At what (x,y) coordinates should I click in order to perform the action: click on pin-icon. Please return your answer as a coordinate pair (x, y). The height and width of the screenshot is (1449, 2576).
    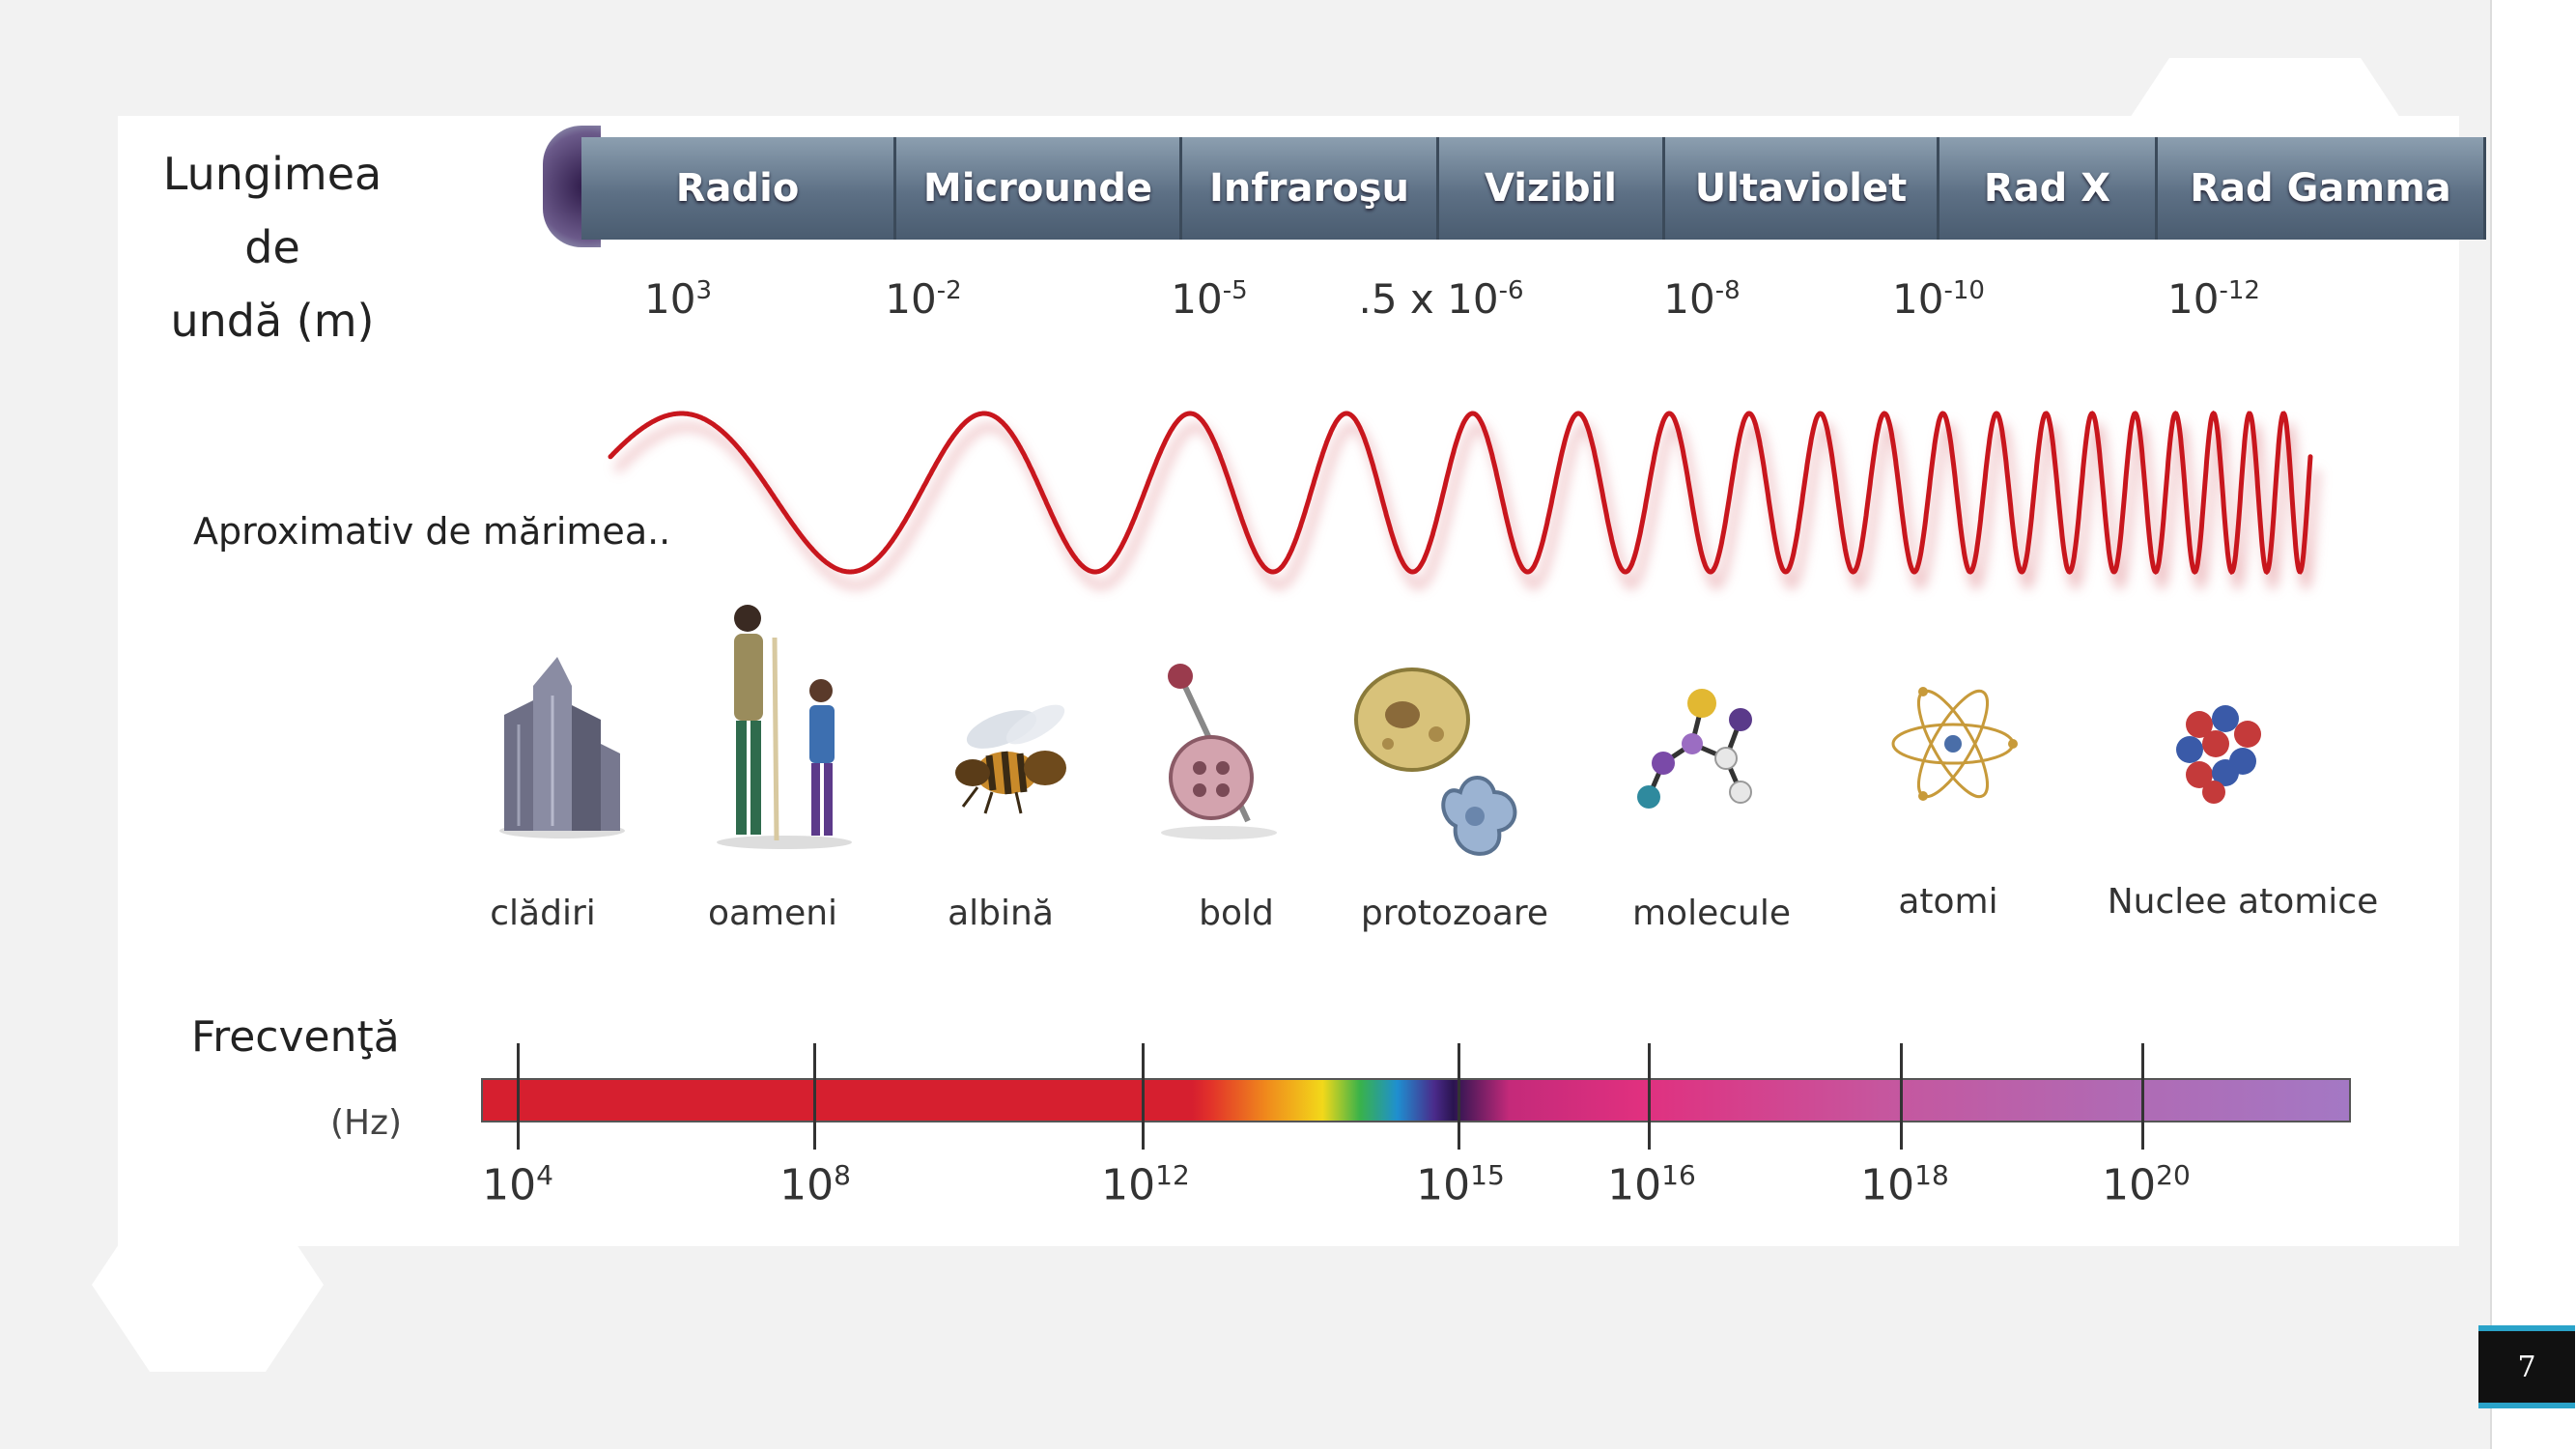
    Looking at the image, I should click on (1219, 751).